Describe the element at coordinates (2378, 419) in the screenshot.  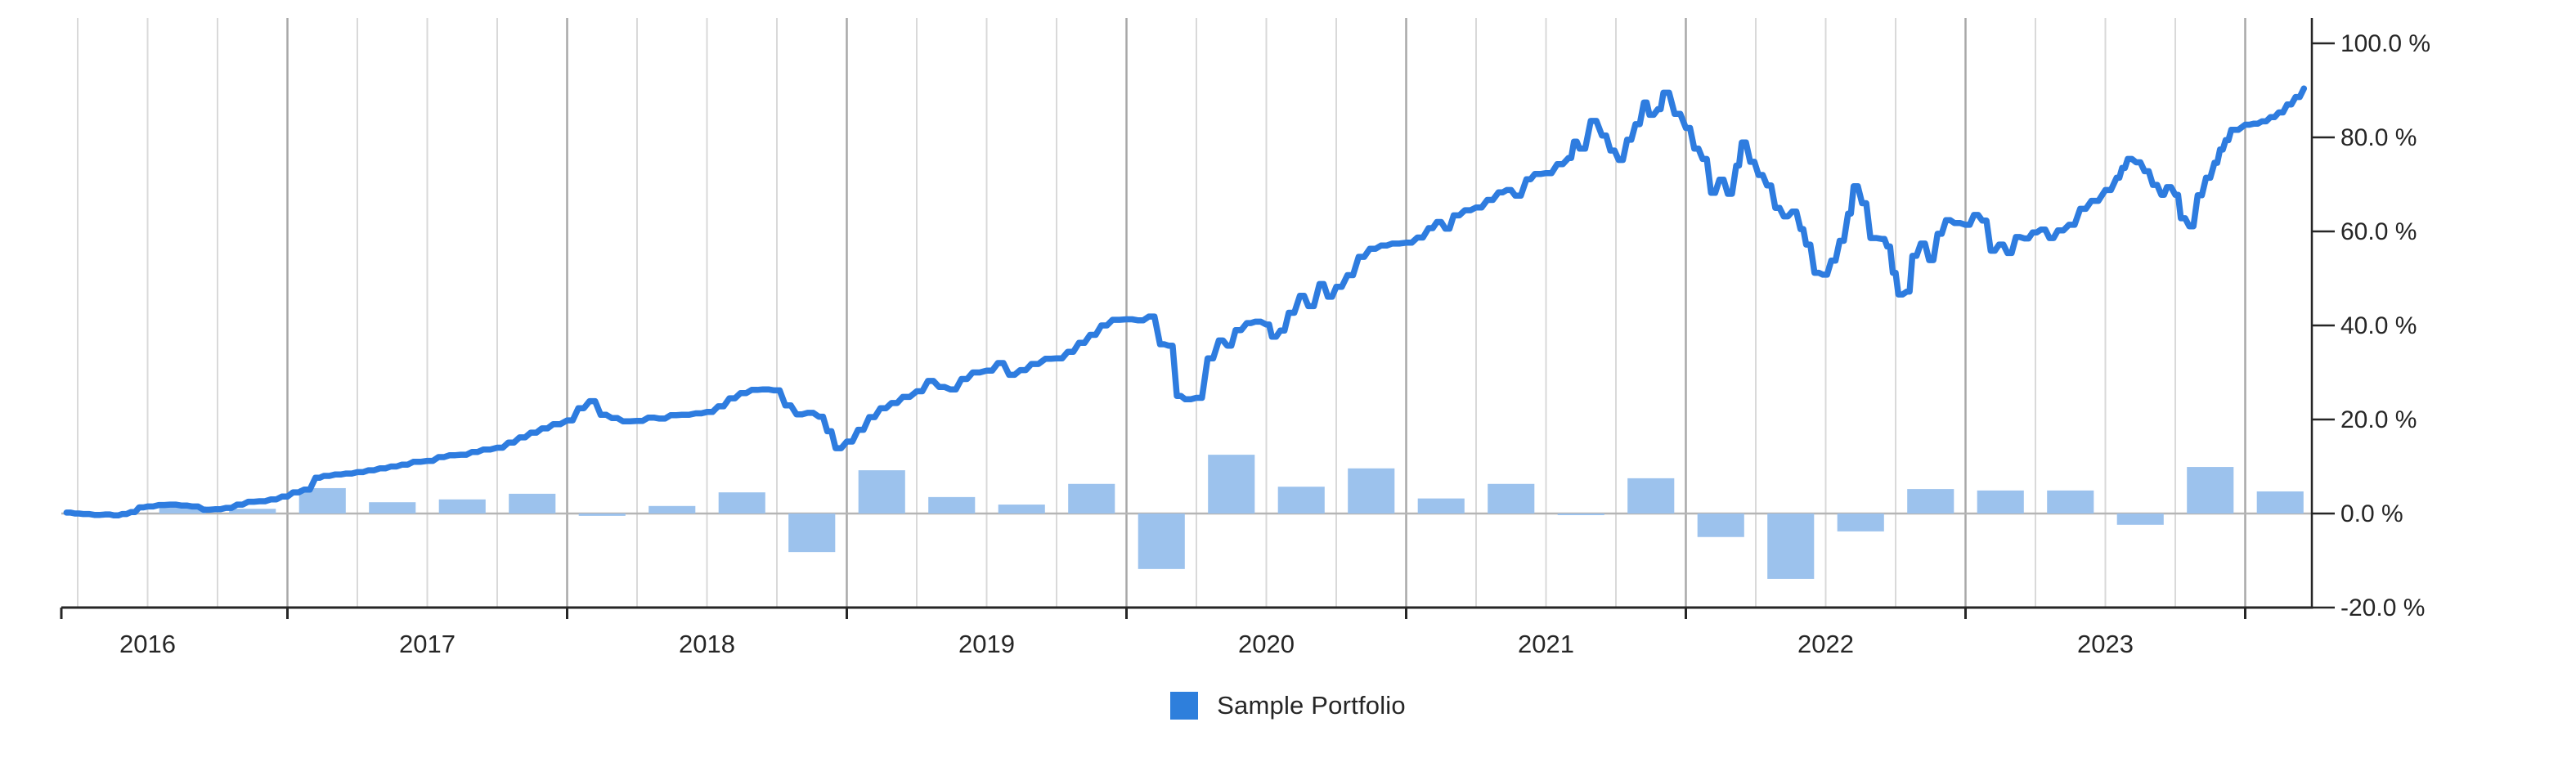
I see `y-tick-label: 20.0 %` at that location.